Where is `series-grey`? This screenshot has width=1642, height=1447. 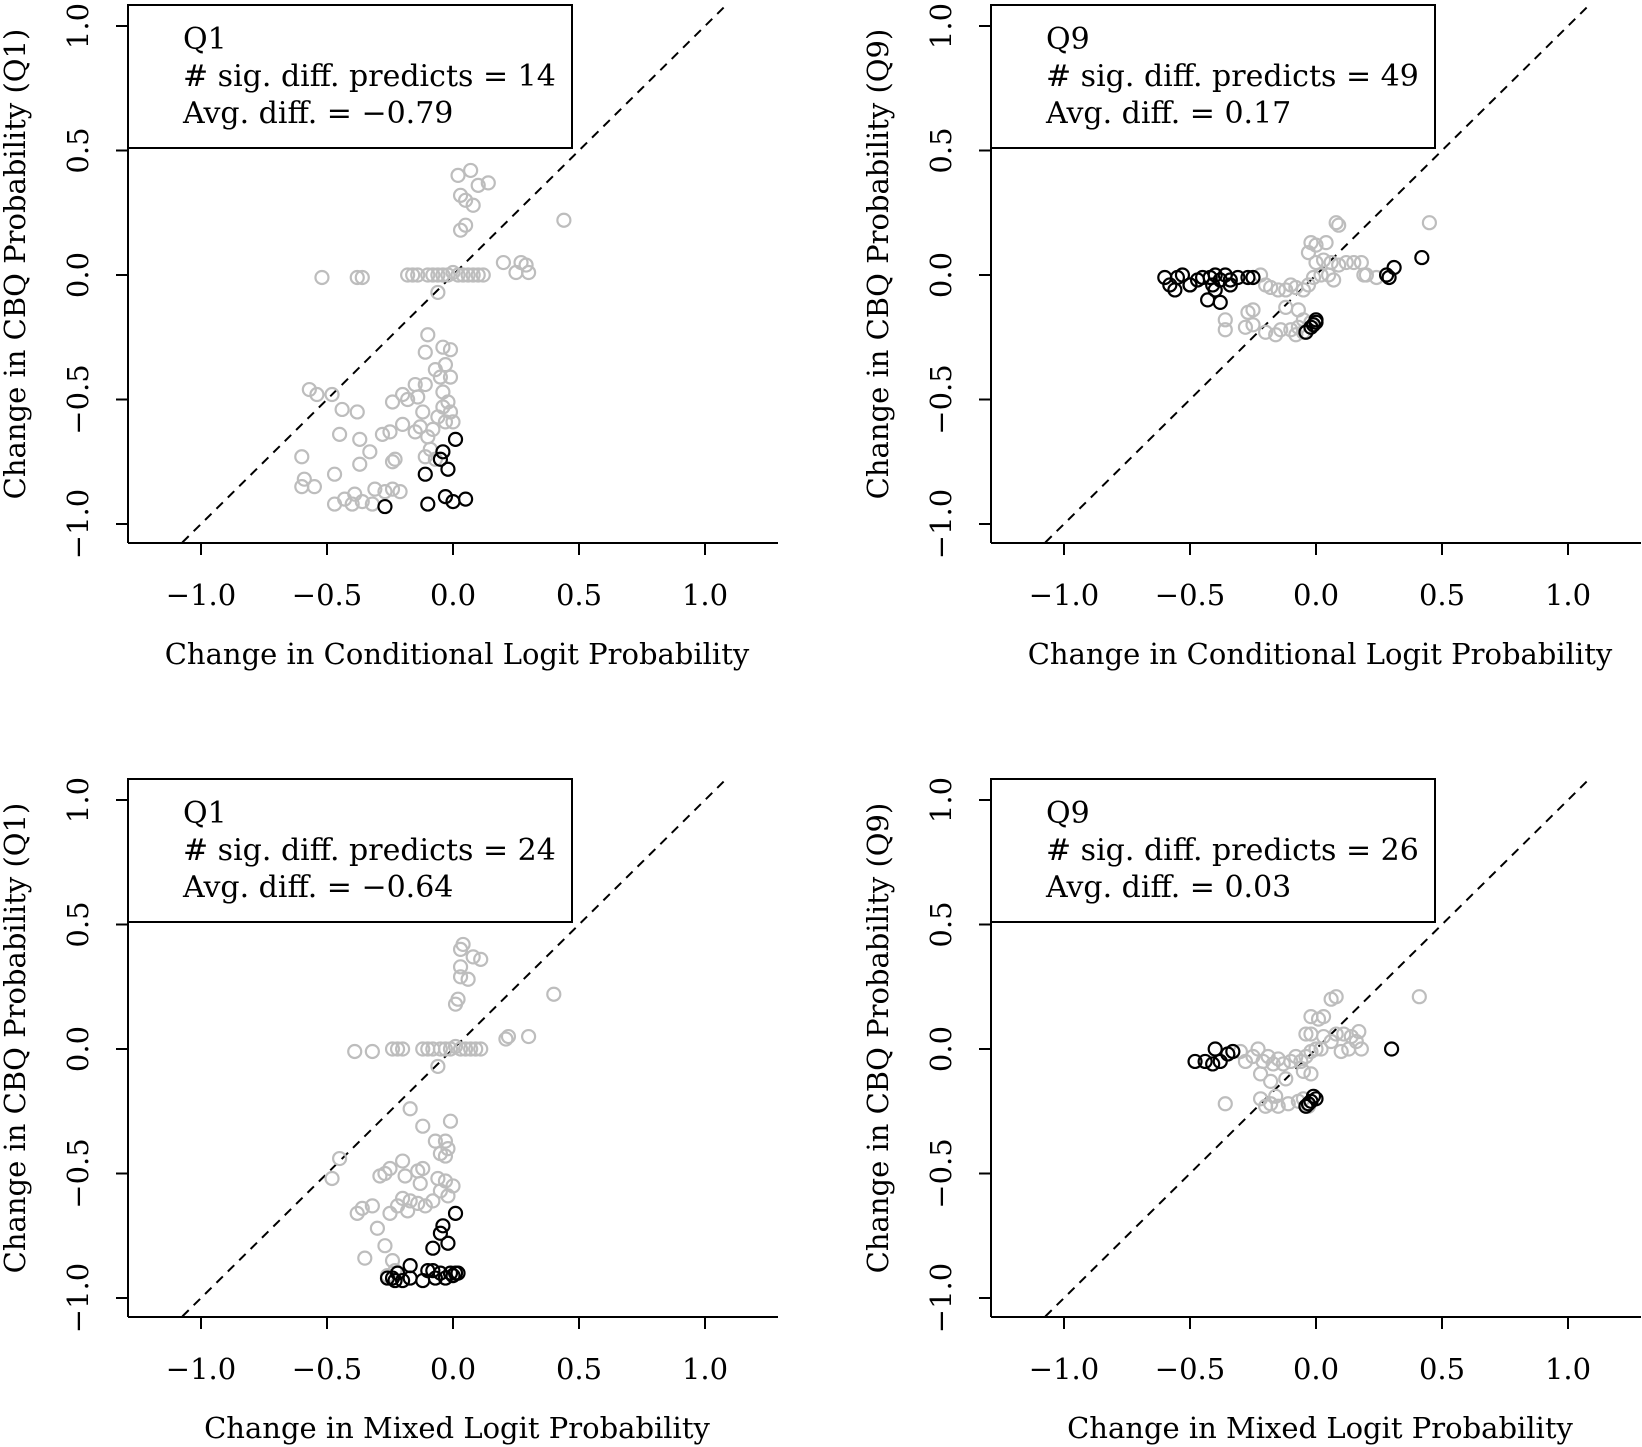
series-grey is located at coordinates (1327, 279).